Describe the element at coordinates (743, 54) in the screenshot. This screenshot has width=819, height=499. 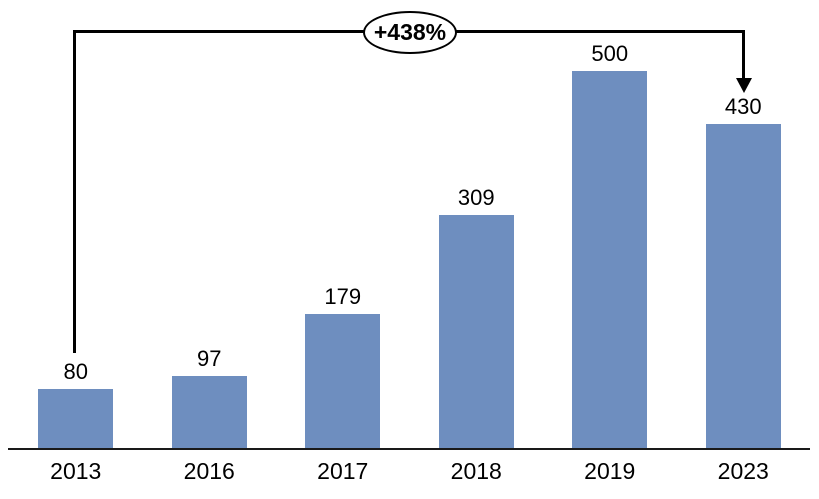
I see `annotation-line-right` at that location.